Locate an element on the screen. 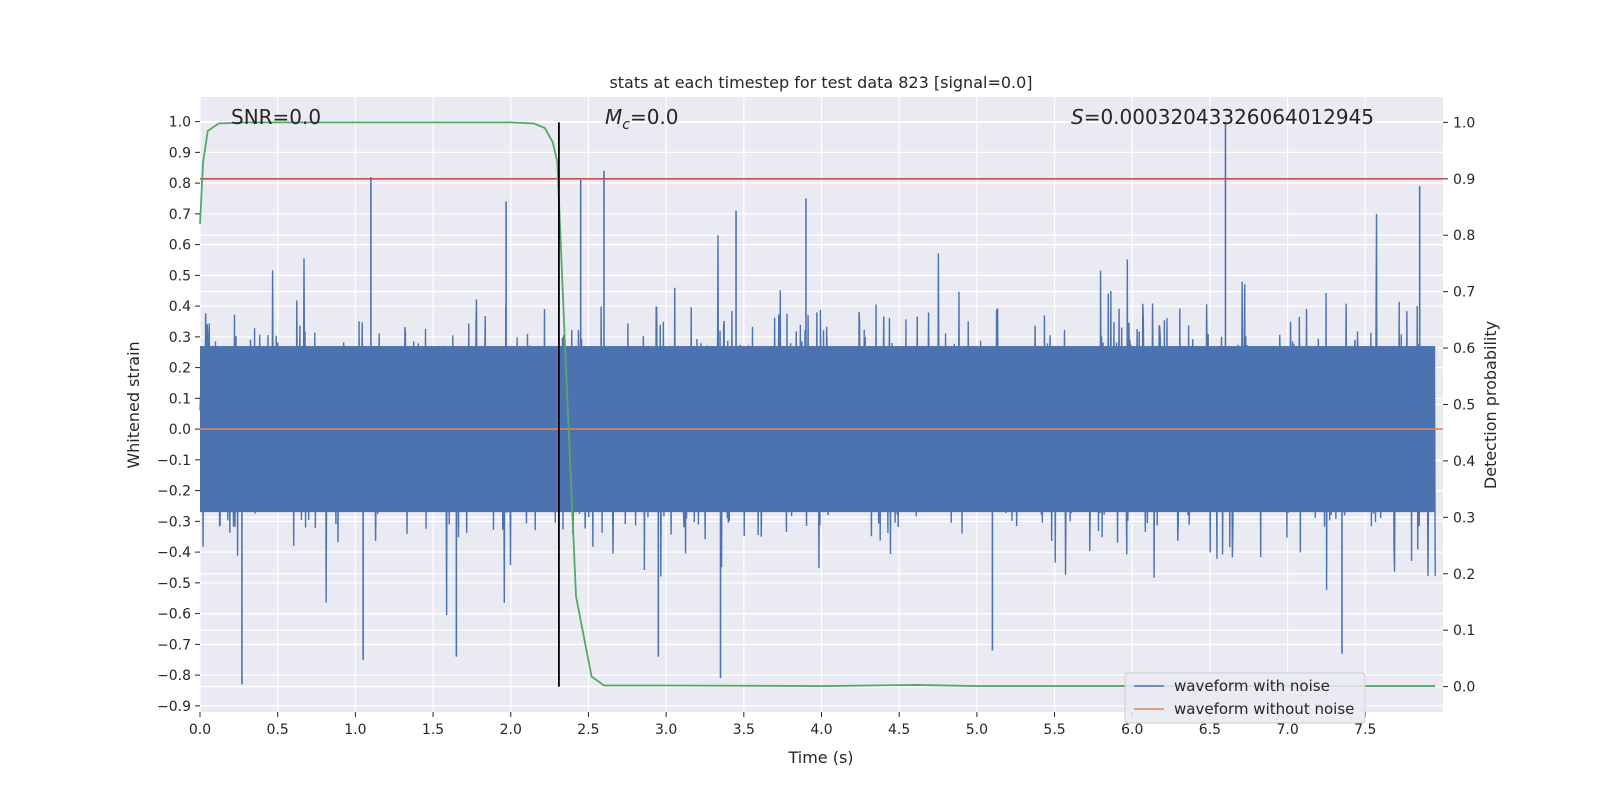 This screenshot has width=1600, height=800. mc-annotation: Mc=0.0 is located at coordinates (642, 119).